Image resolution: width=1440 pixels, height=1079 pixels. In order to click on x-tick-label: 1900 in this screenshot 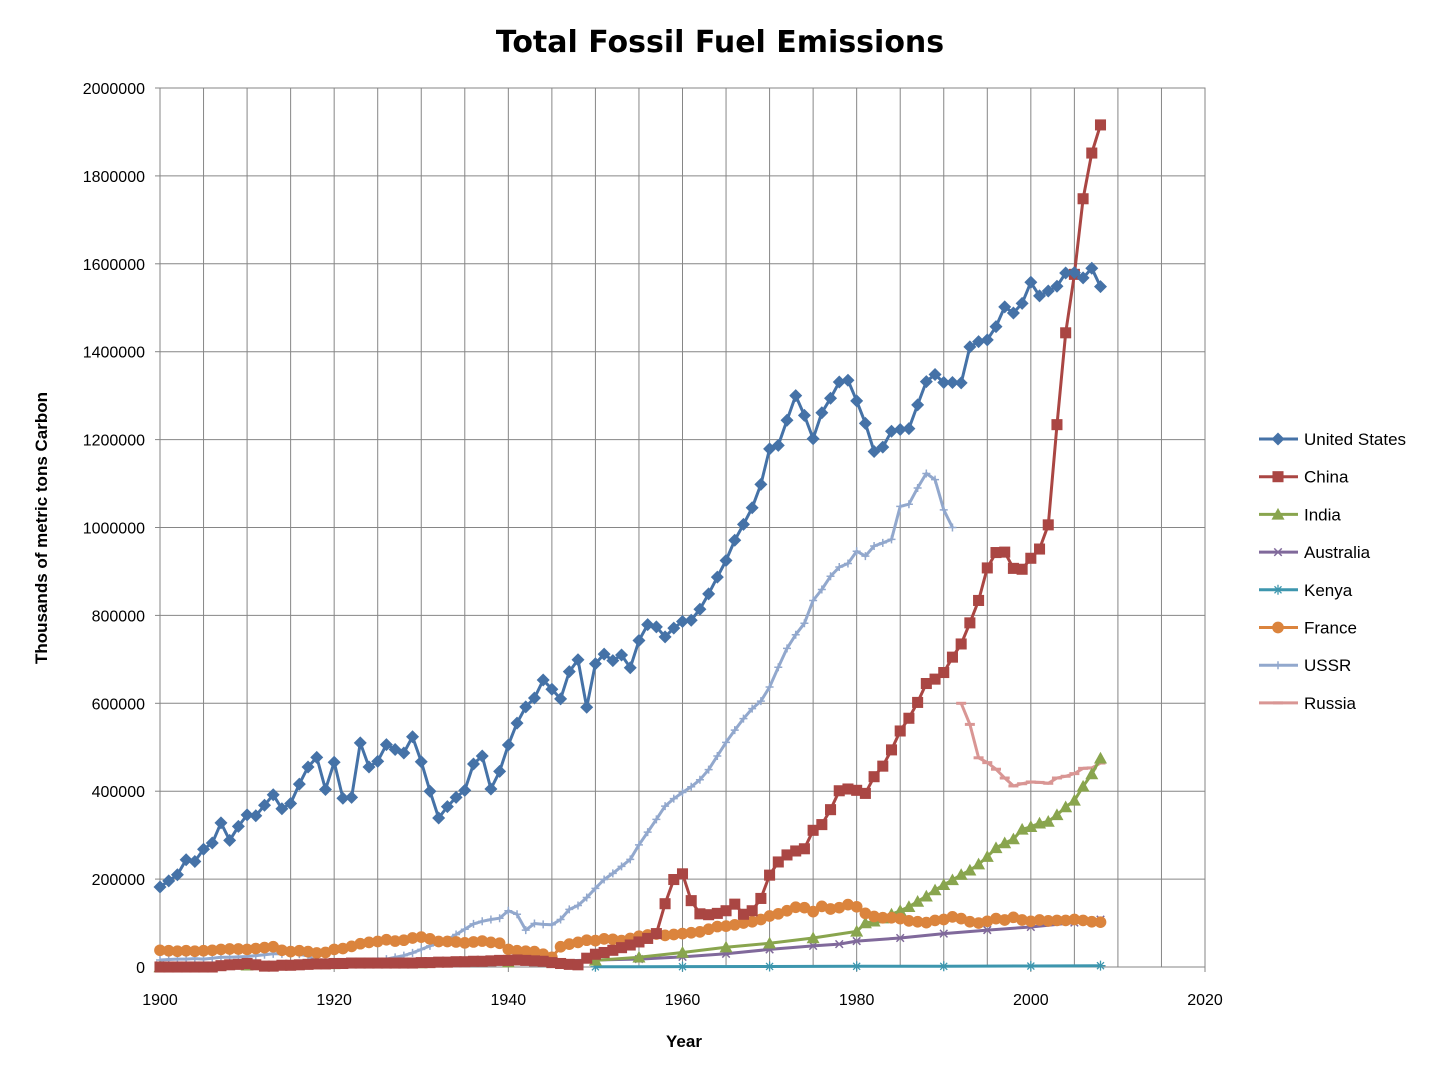, I will do `click(160, 1000)`.